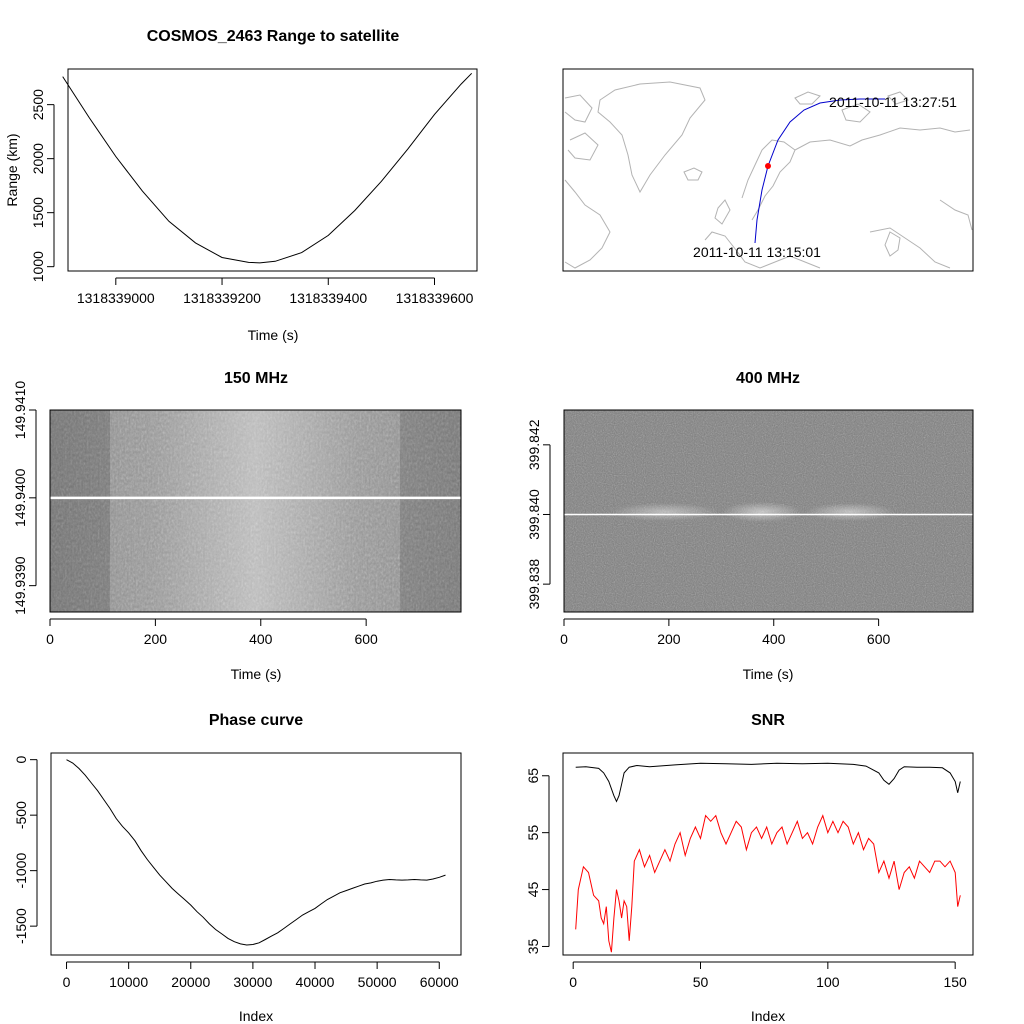 This screenshot has width=1024, height=1024. I want to click on snr-series-1-line, so click(768, 782).